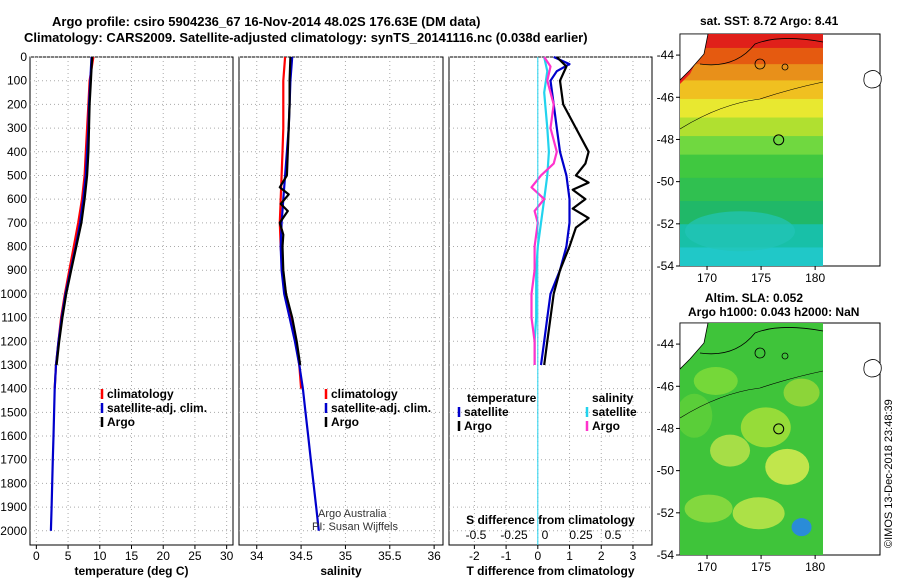 The width and height of the screenshot is (900, 580). What do you see at coordinates (581, 535) in the screenshot?
I see `s-tick-label: 0.25` at bounding box center [581, 535].